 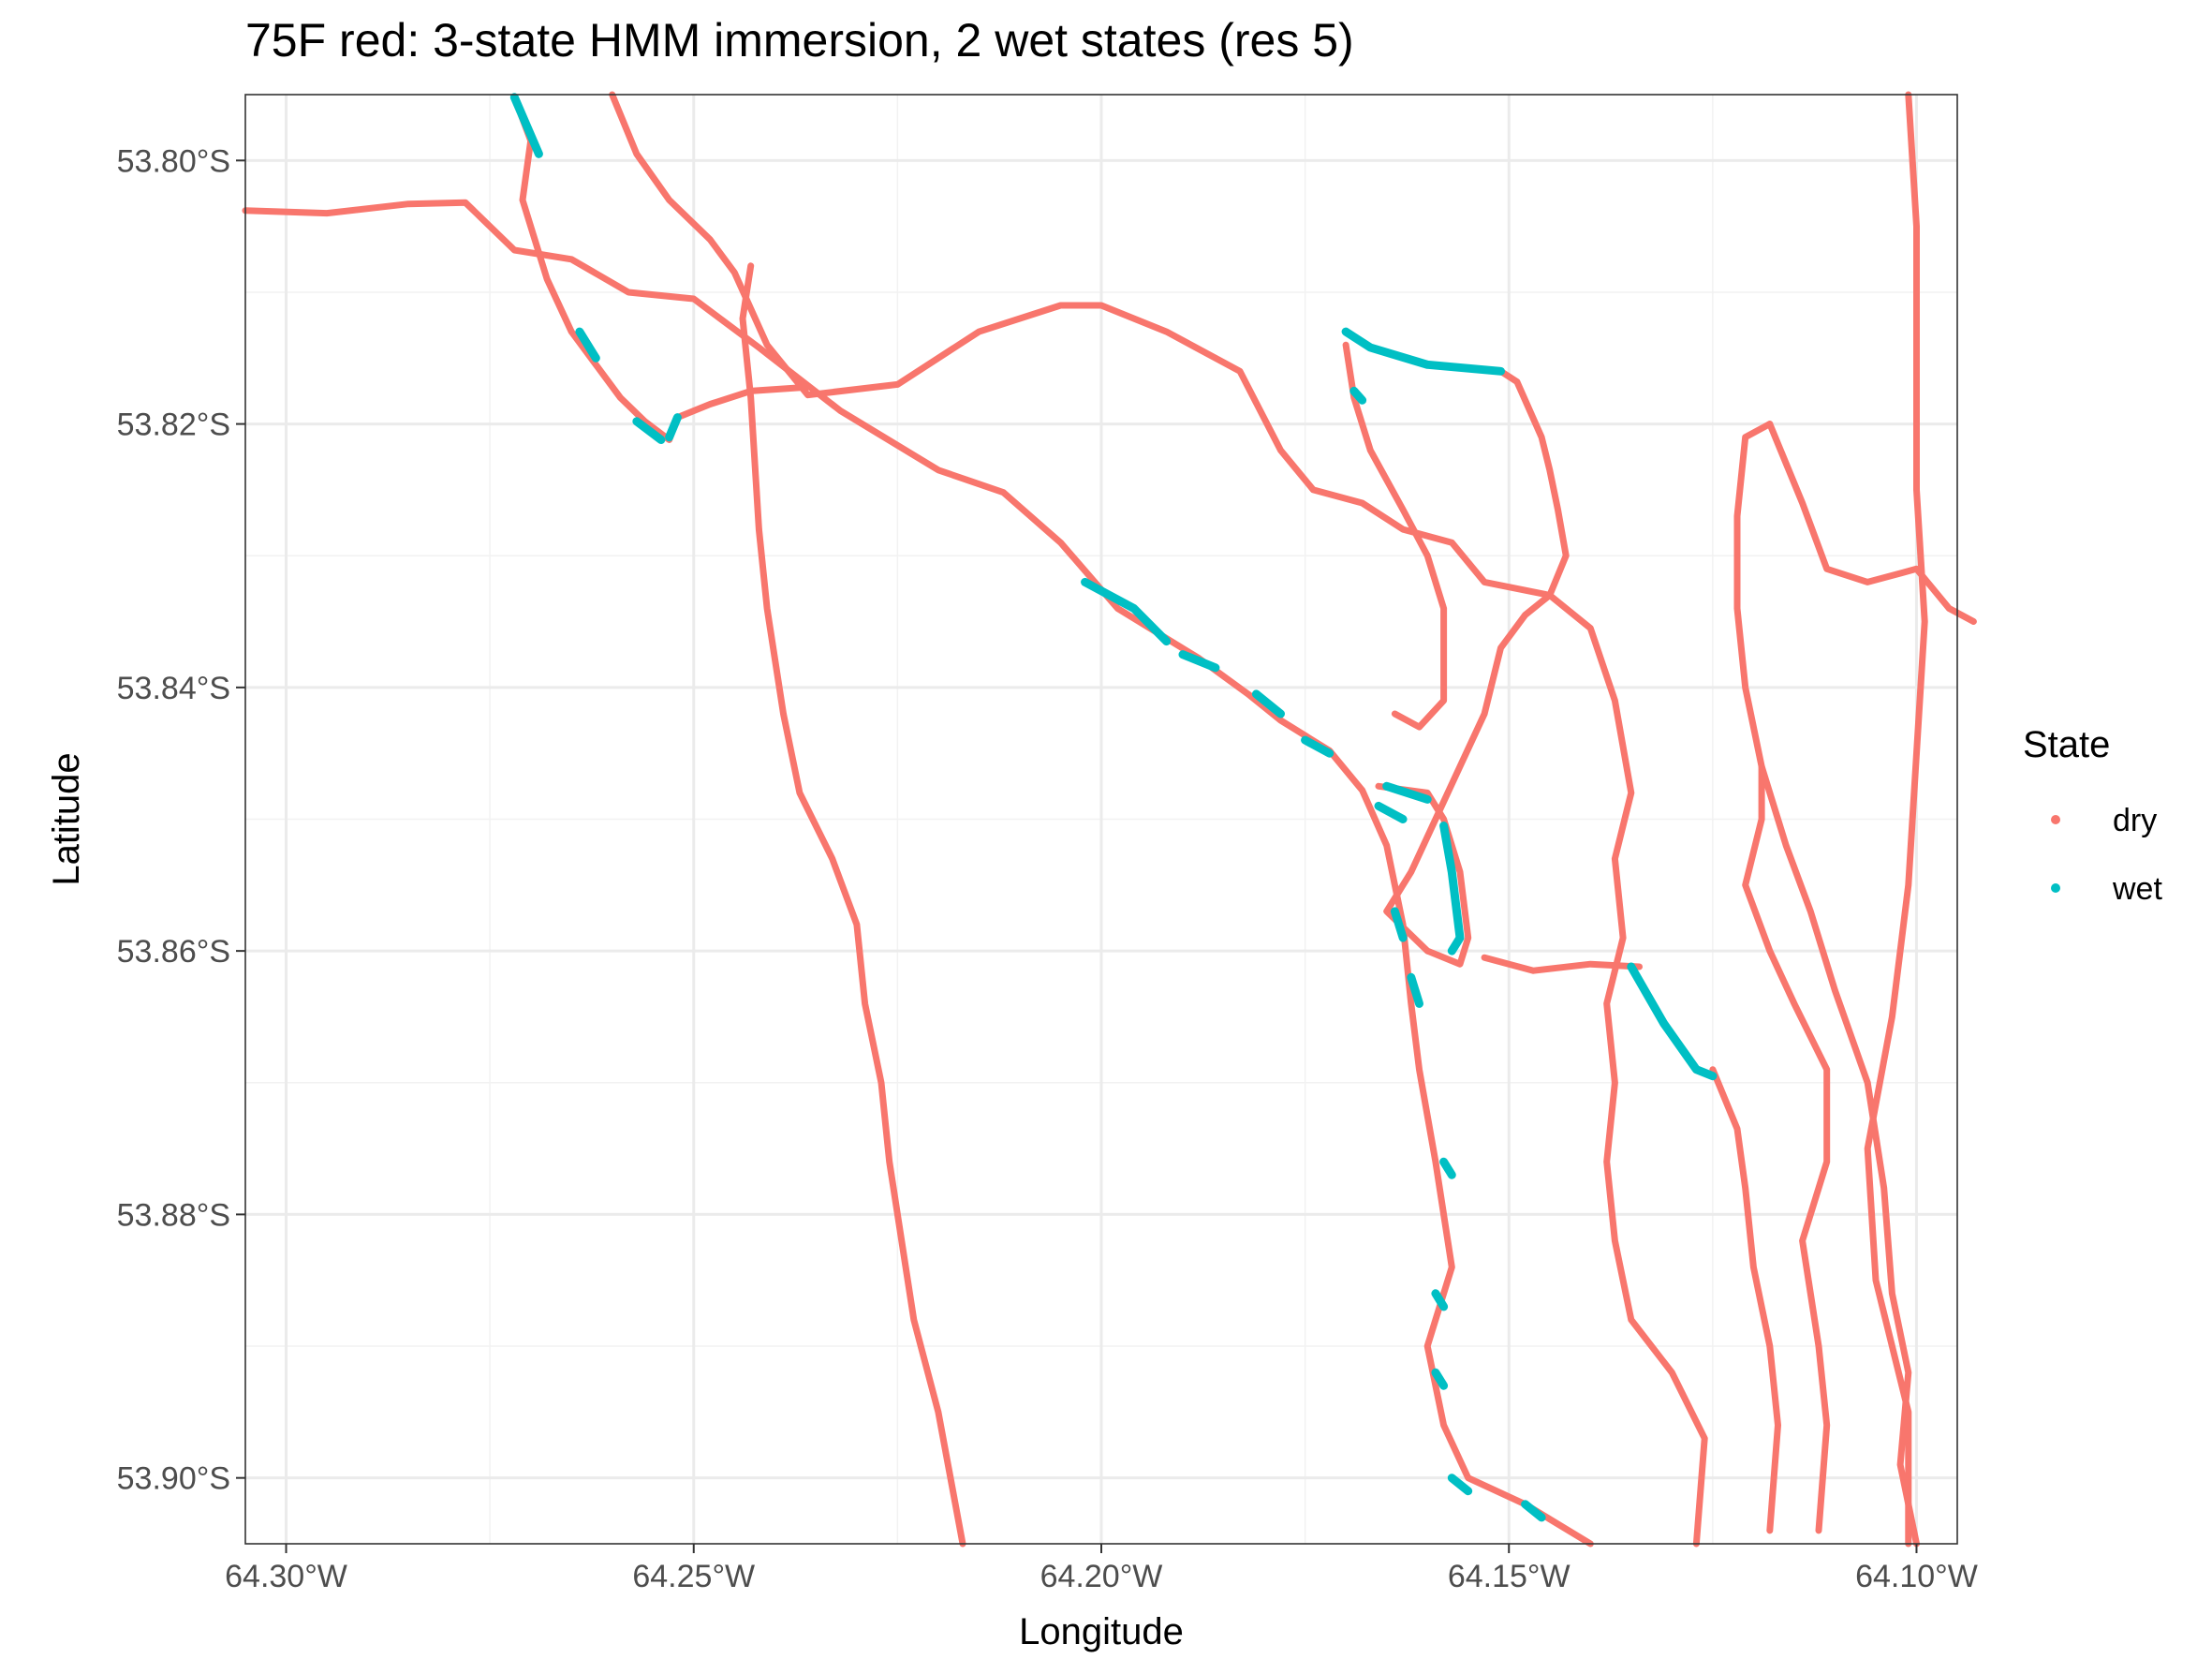 I want to click on x-tick-label: 64.30°W, so click(x=286, y=1577).